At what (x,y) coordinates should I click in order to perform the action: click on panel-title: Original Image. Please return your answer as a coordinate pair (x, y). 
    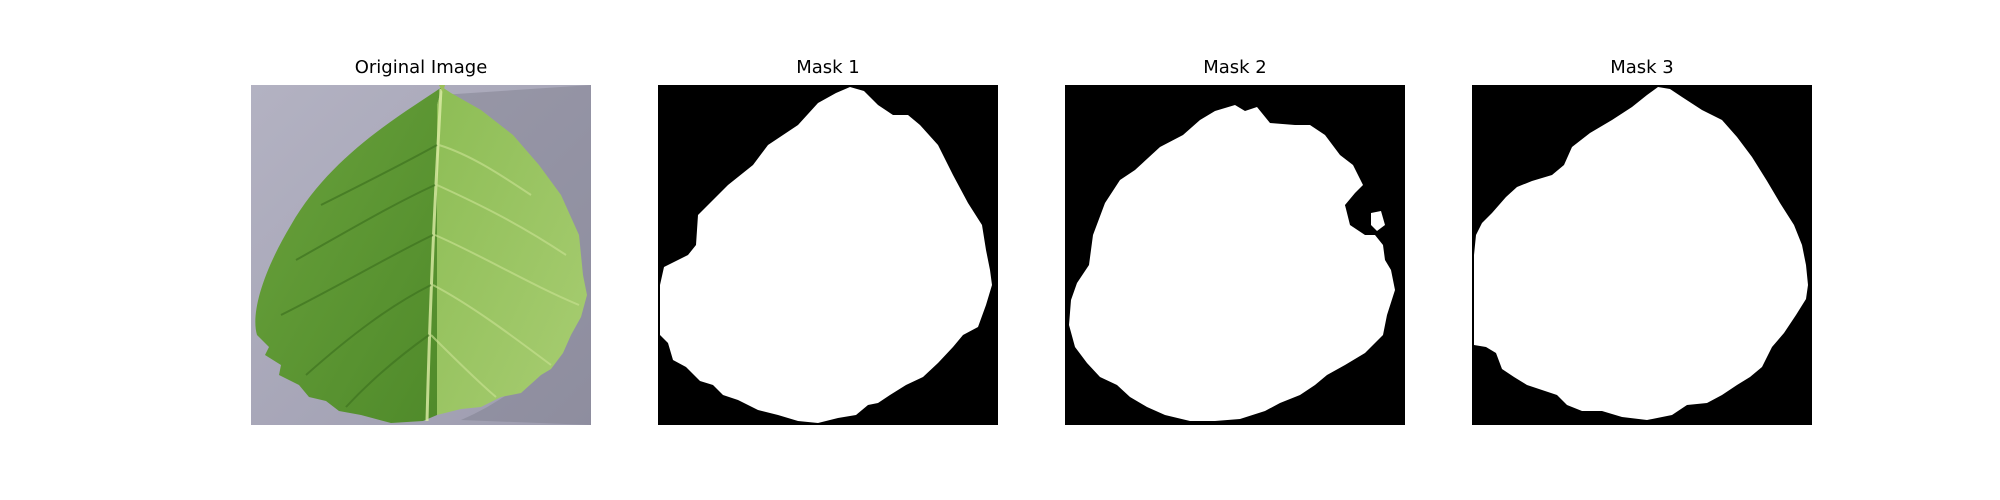
    Looking at the image, I should click on (421, 67).